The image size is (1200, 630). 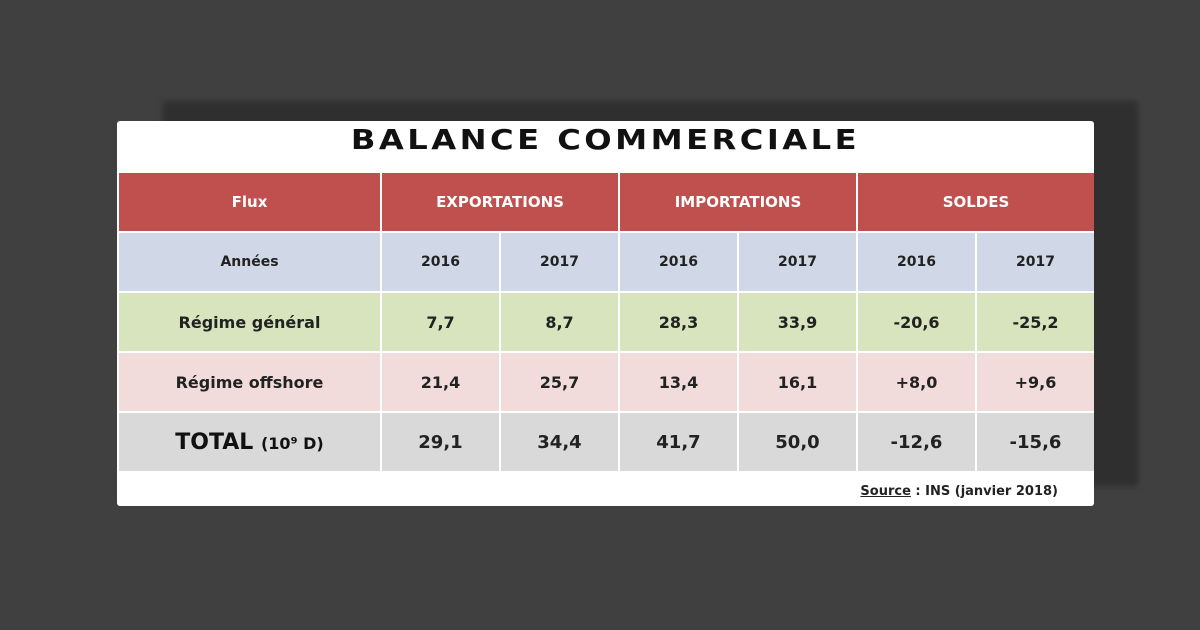 I want to click on years-row: Années 2016 2017 2016 2017 2016 2017, so click(x=605, y=262).